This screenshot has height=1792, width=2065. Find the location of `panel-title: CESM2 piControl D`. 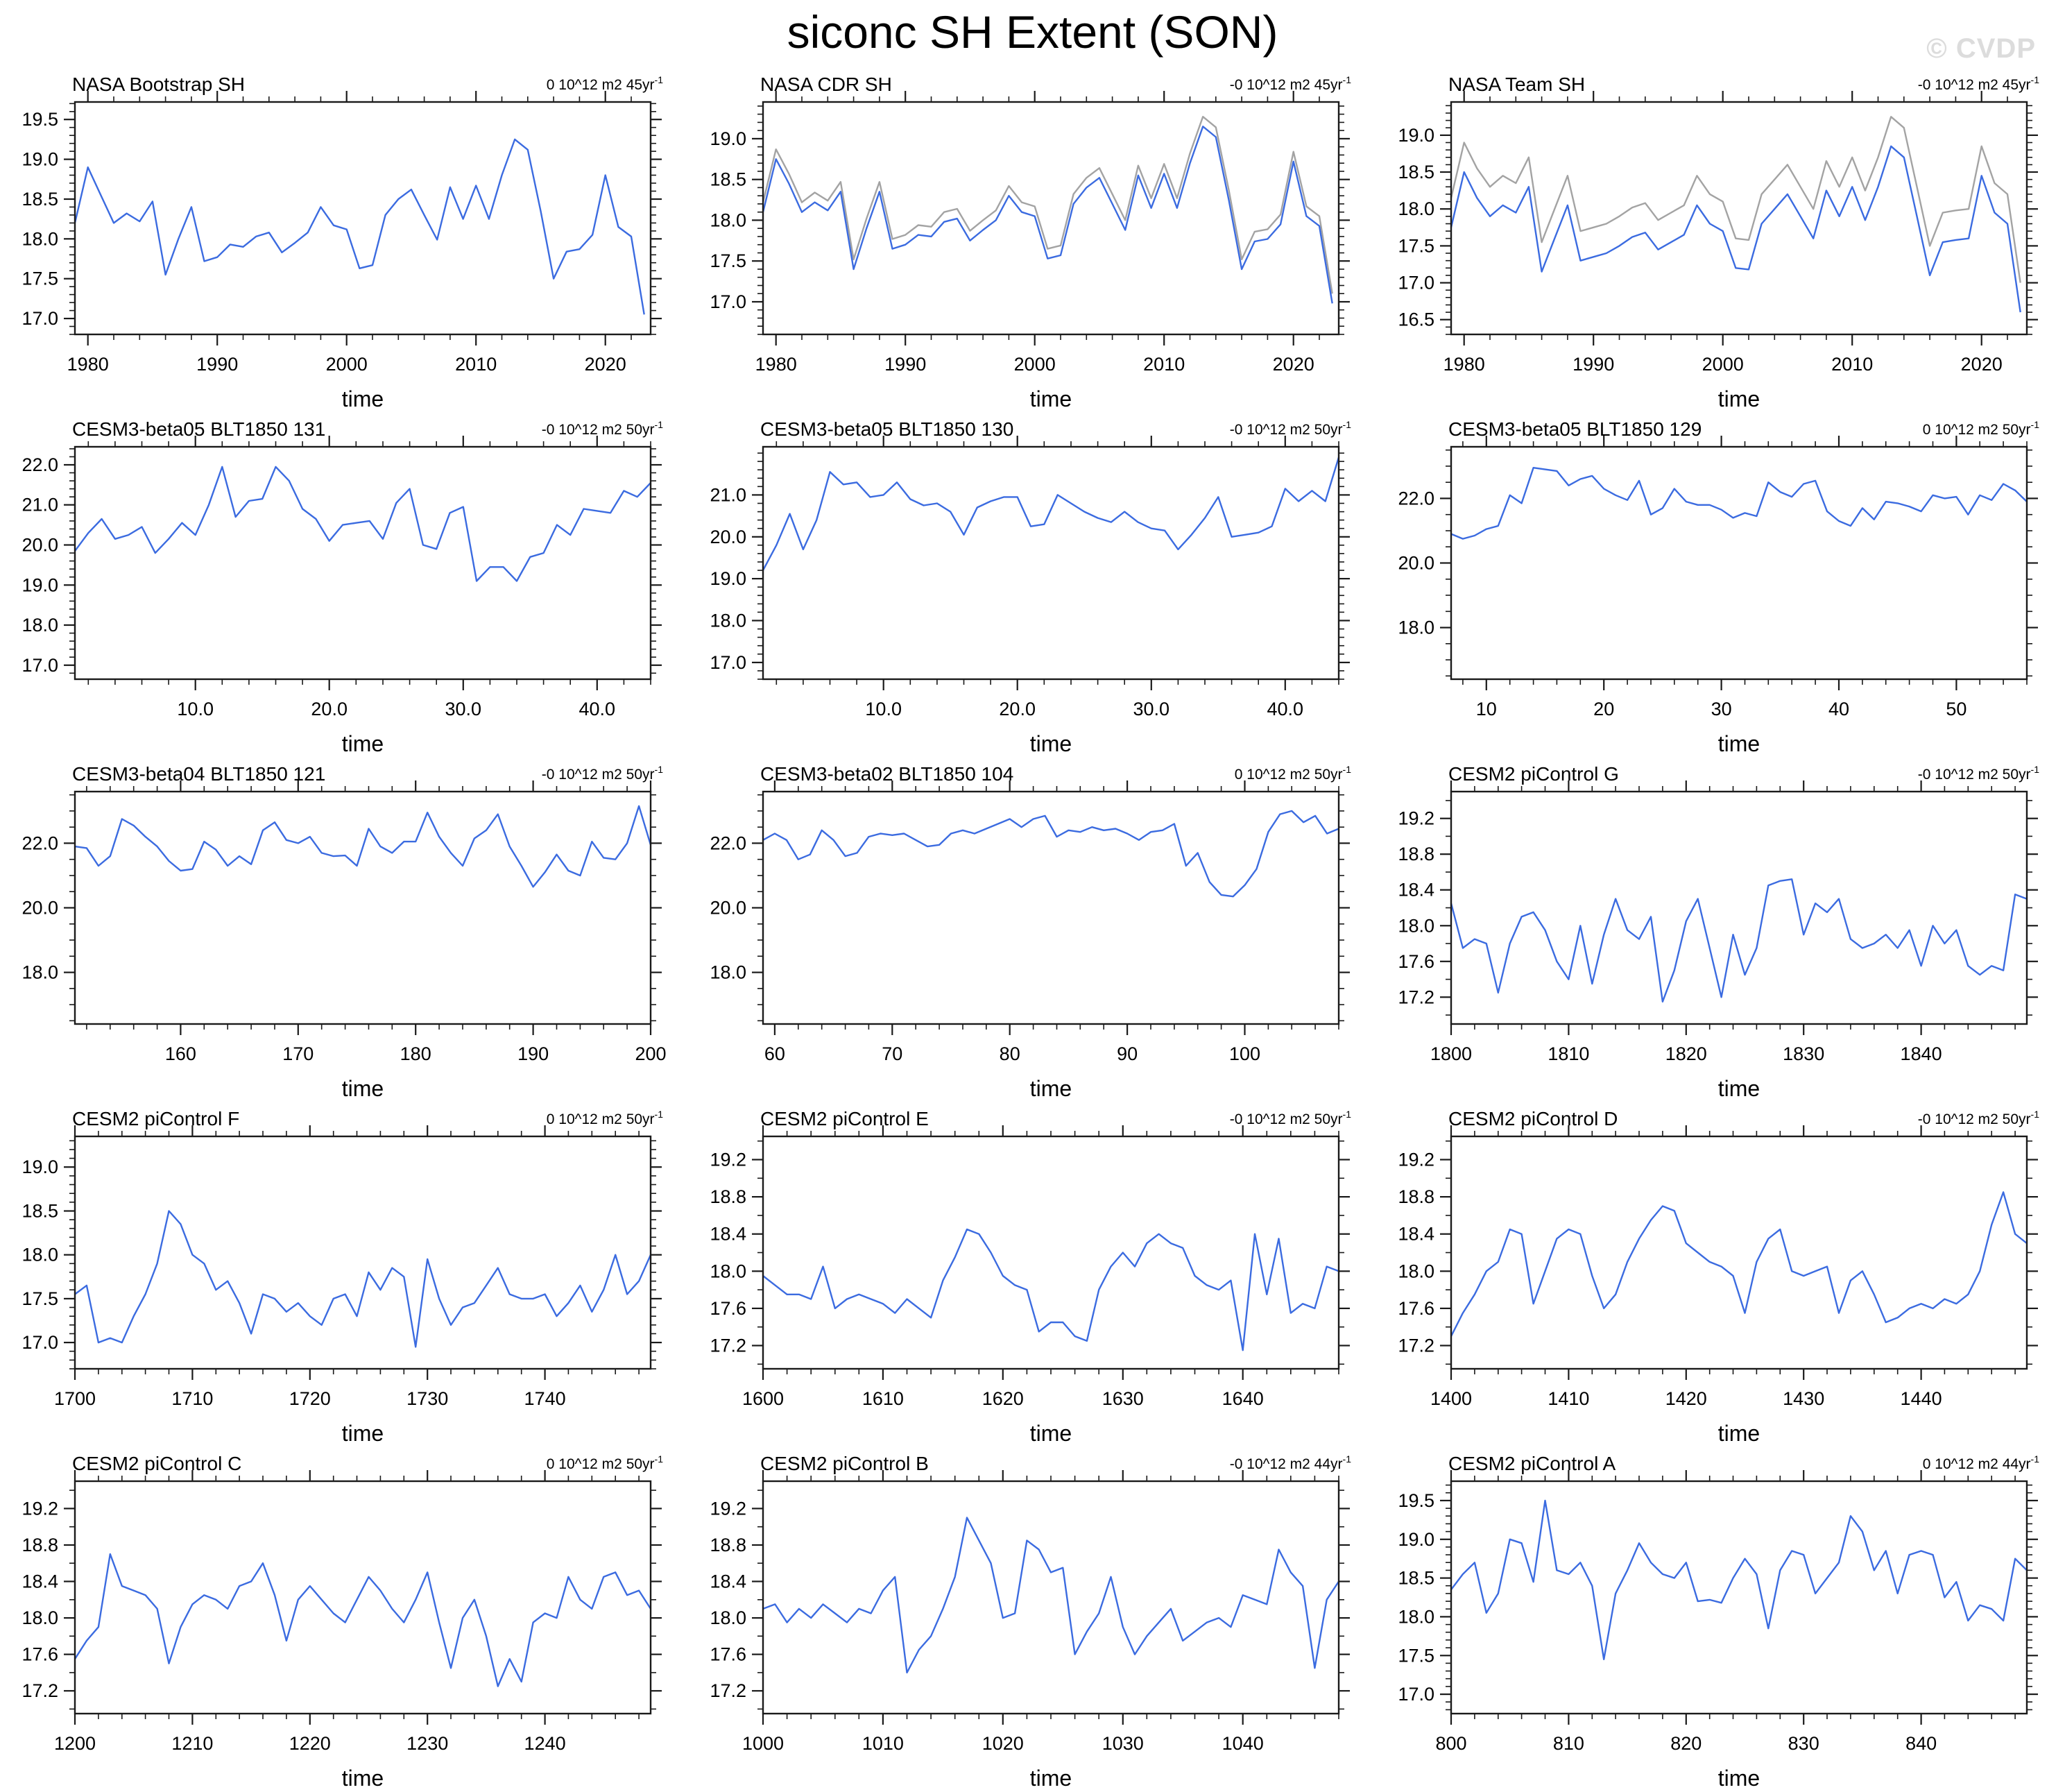

panel-title: CESM2 piControl D is located at coordinates (1533, 1118).